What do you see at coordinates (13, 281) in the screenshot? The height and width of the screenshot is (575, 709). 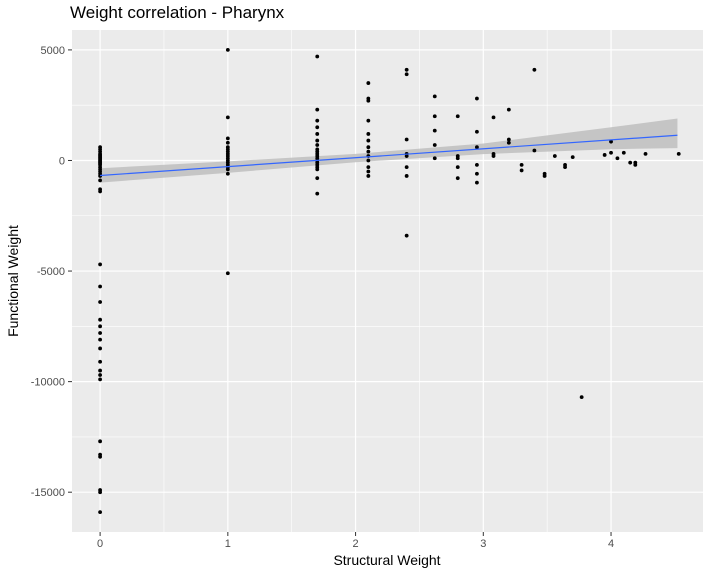 I see `y-axis-title: Functional Weight` at bounding box center [13, 281].